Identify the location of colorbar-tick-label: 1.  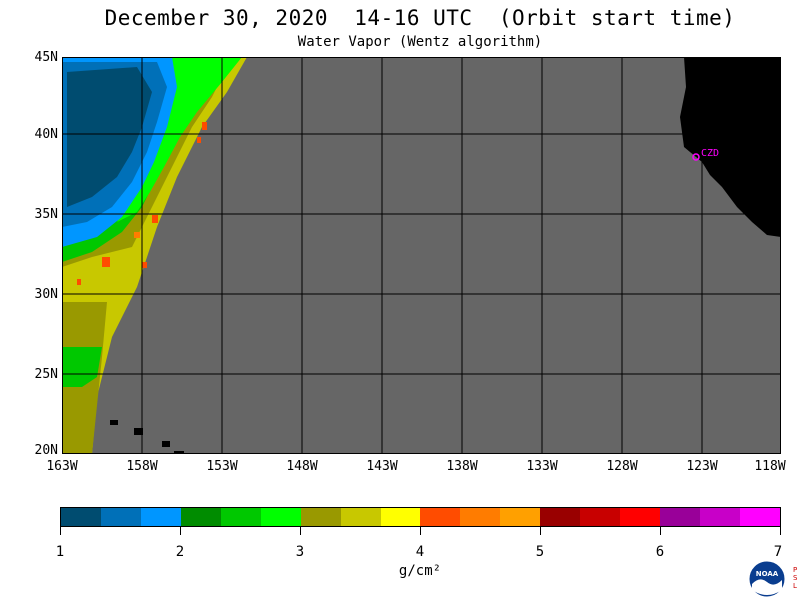
(60, 552).